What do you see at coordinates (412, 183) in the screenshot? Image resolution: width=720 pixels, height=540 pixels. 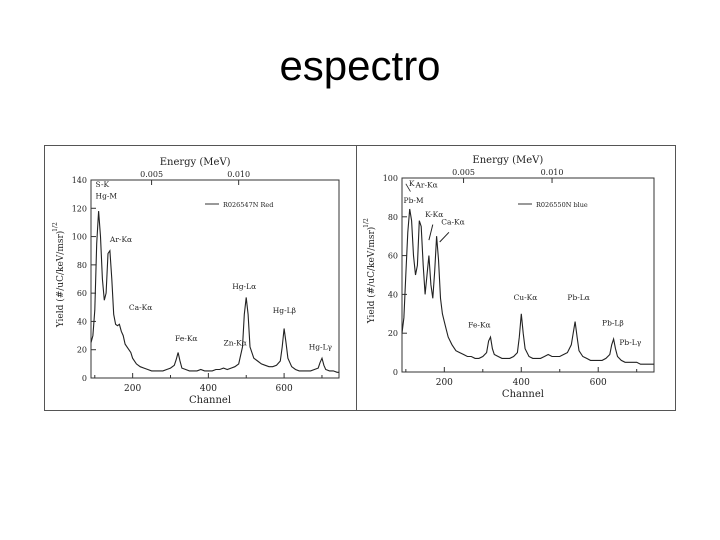 I see `peak-annotation: K` at bounding box center [412, 183].